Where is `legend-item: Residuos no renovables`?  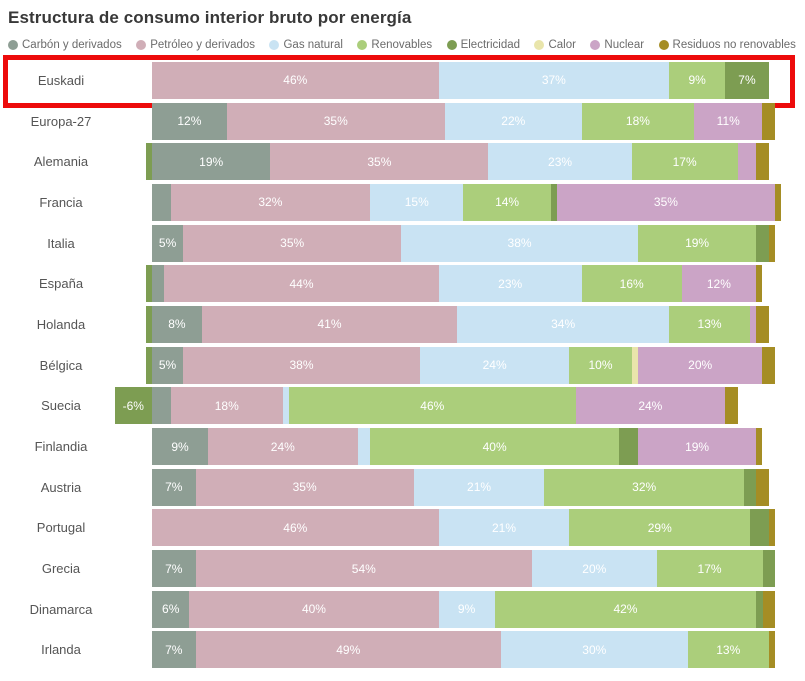
legend-item: Residuos no renovables is located at coordinates (727, 45).